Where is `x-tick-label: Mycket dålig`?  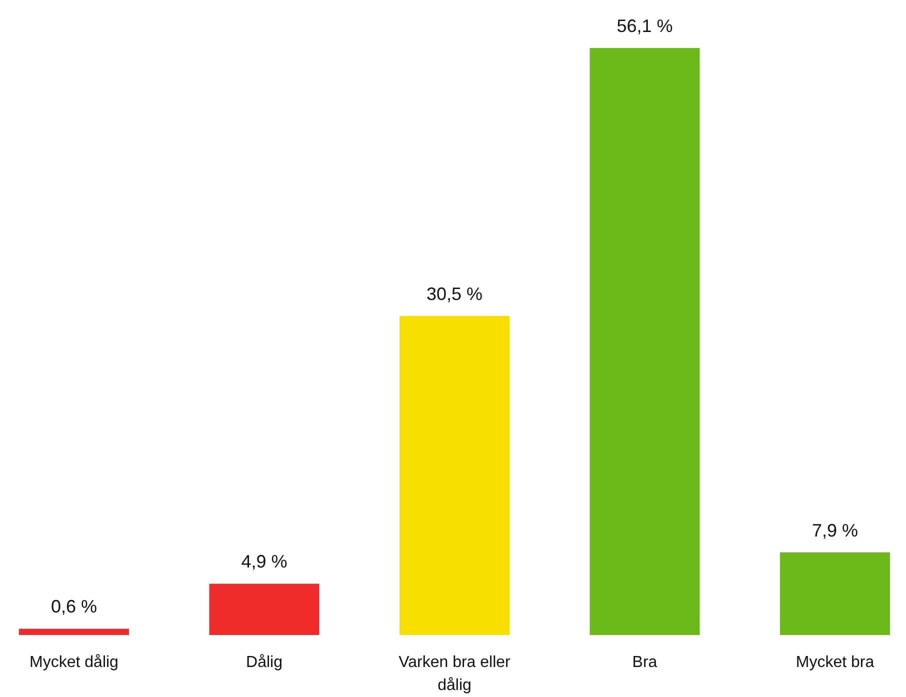
x-tick-label: Mycket dålig is located at coordinates (74, 662).